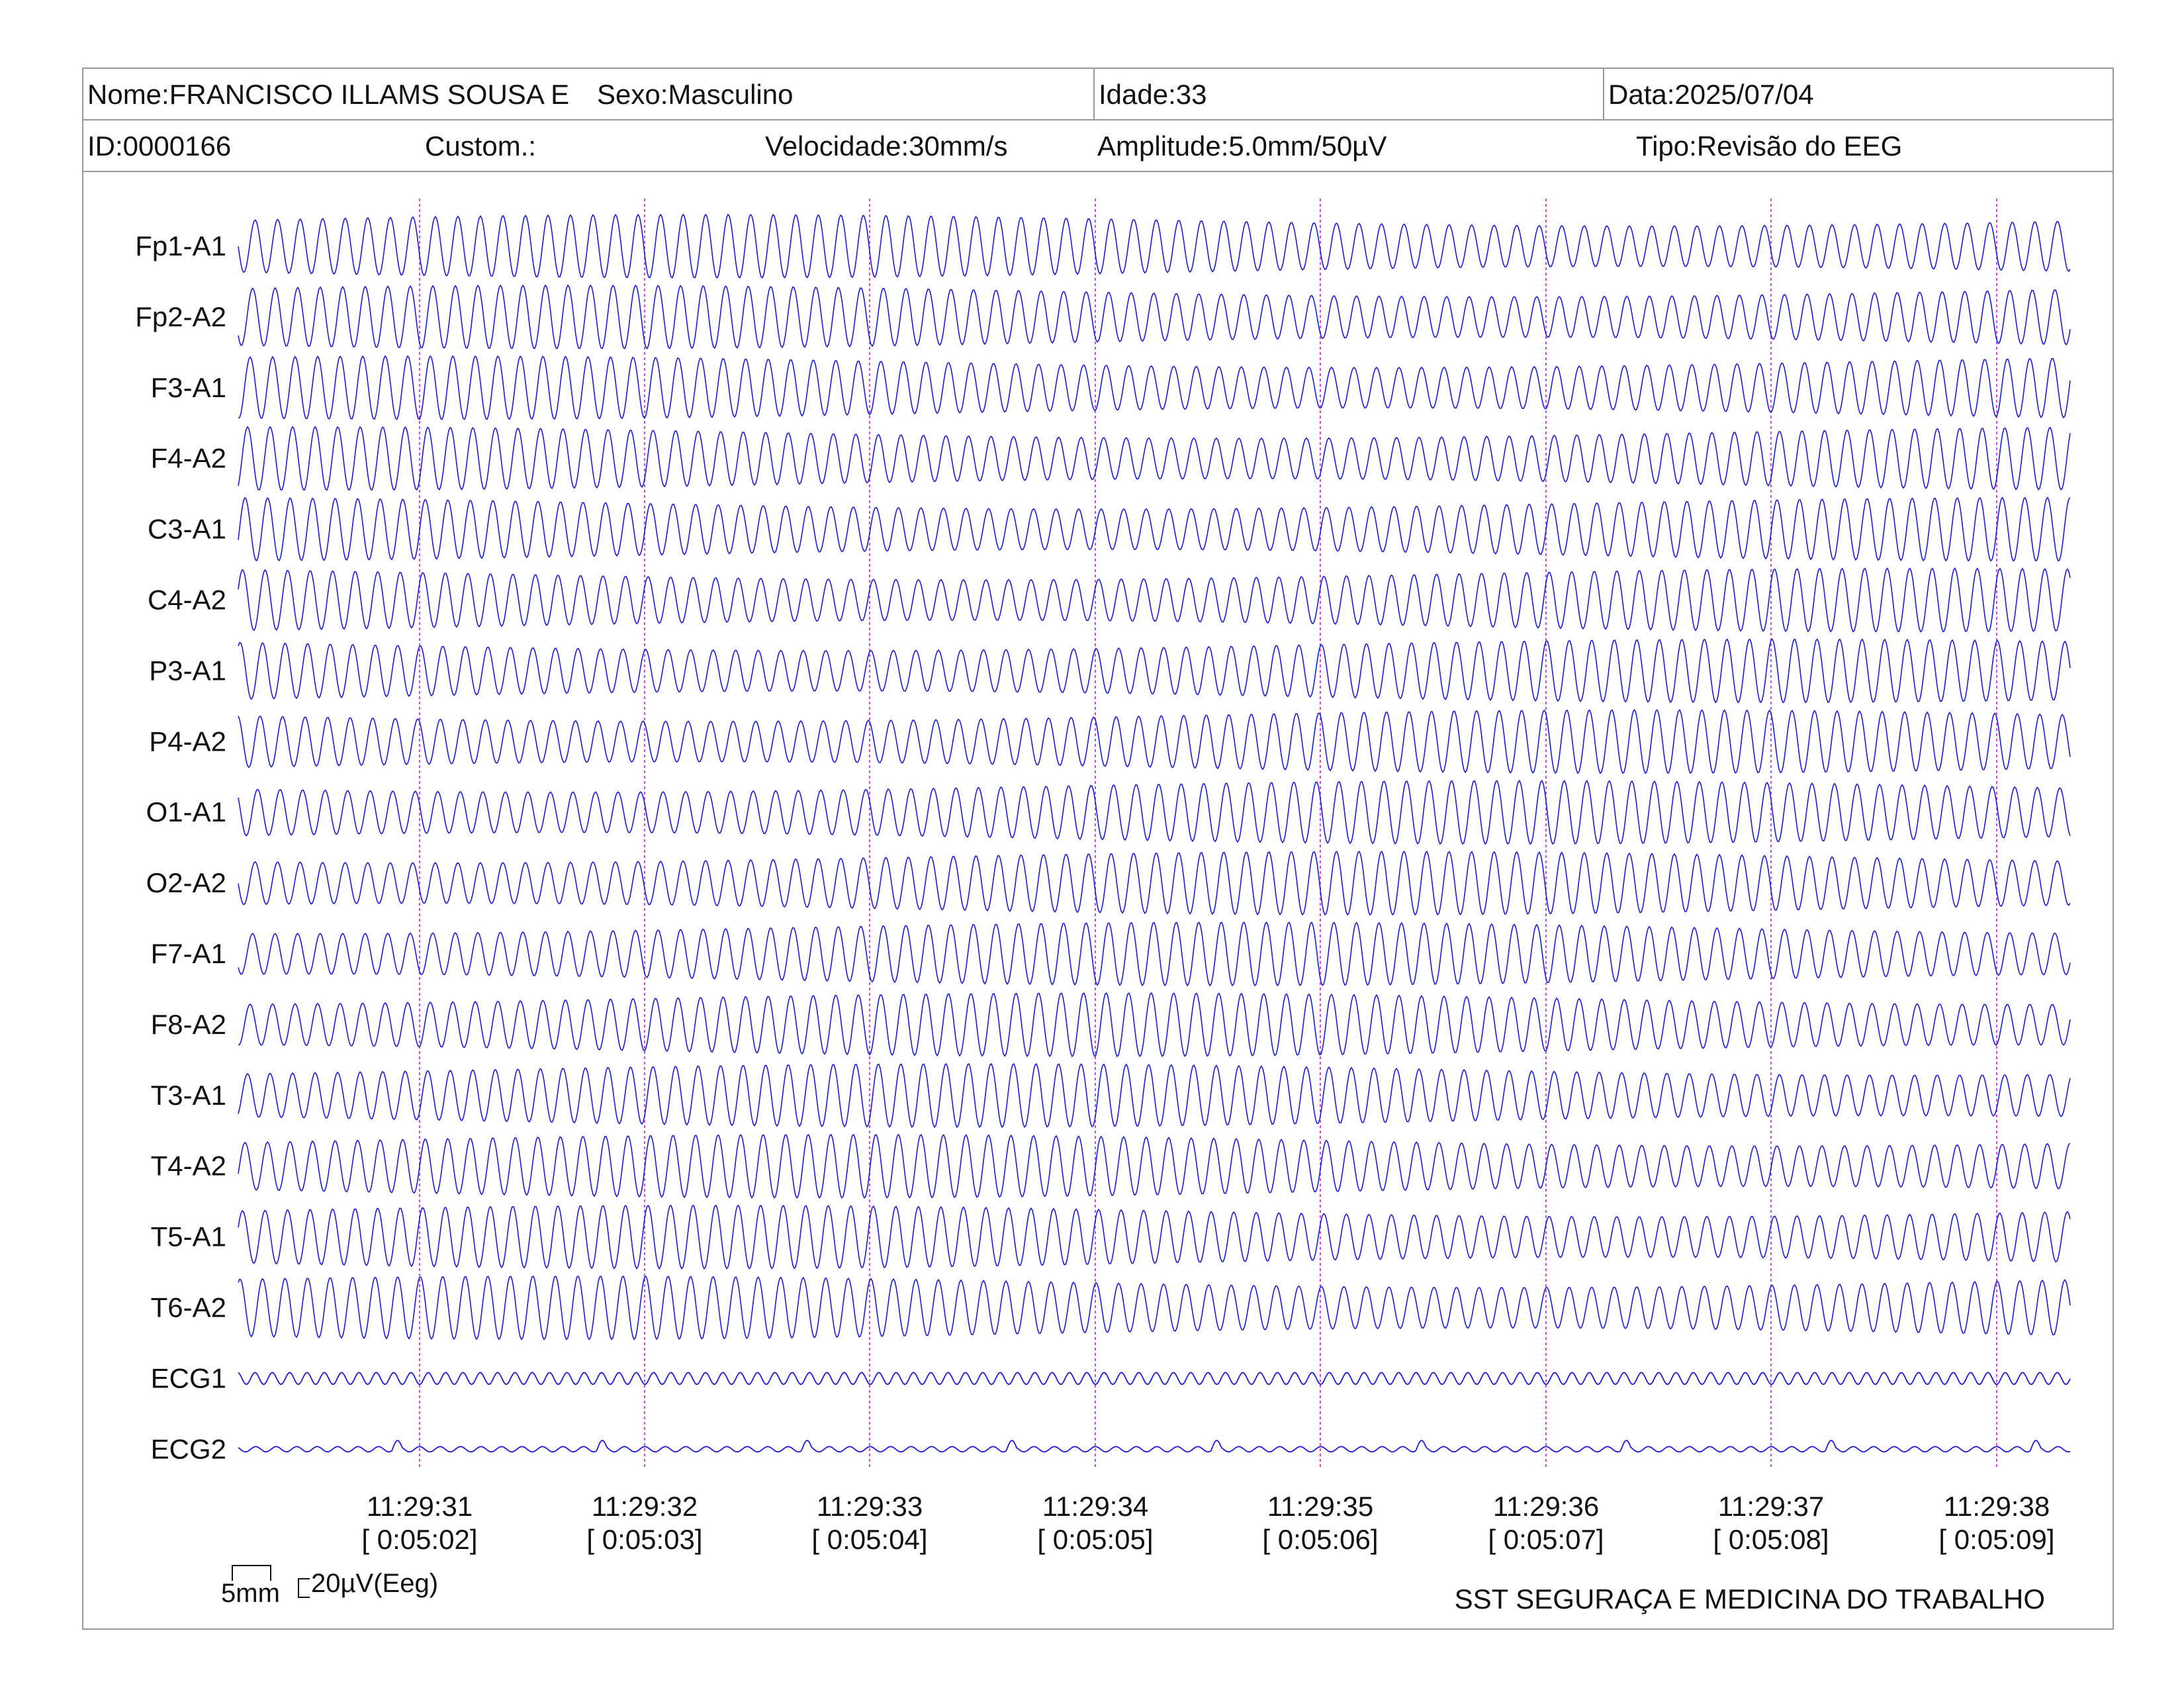 Image resolution: width=2184 pixels, height=1688 pixels. I want to click on amplitude-calibration-bracket, so click(304, 1588).